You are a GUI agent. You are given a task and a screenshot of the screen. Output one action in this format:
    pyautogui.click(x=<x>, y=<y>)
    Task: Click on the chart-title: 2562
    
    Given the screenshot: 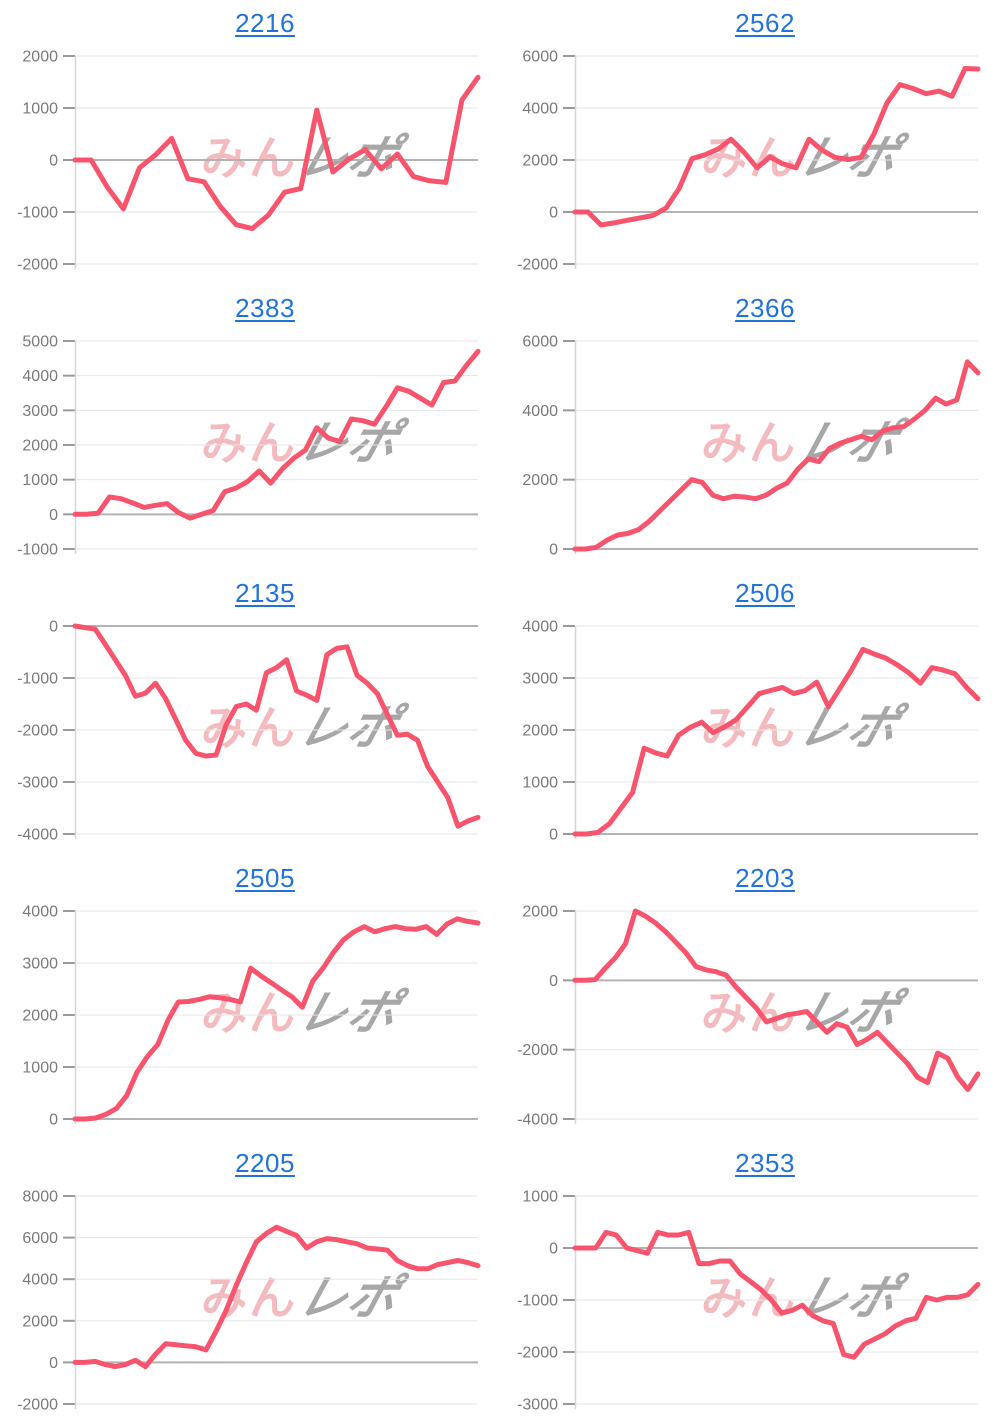 What is the action you would take?
    pyautogui.click(x=765, y=23)
    